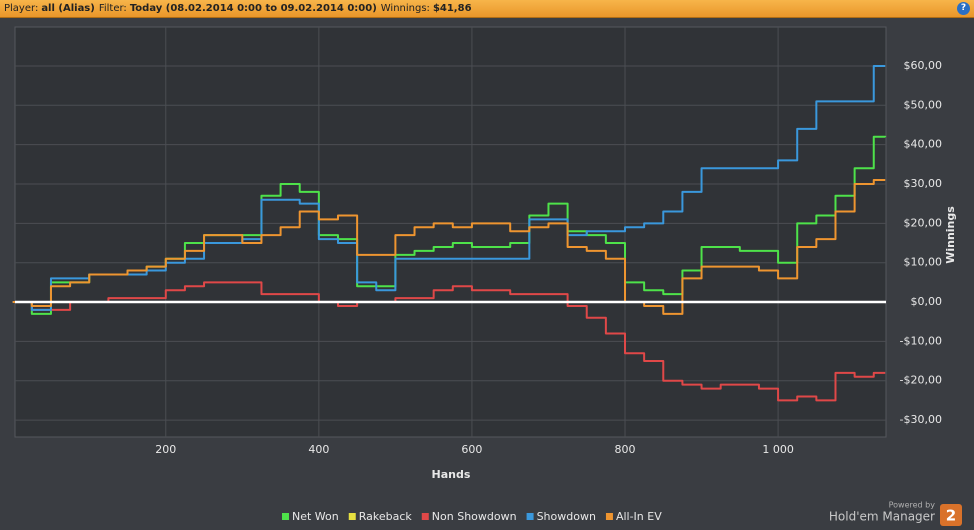  Describe the element at coordinates (471, 449) in the screenshot. I see `x-tick-label: 600` at that location.